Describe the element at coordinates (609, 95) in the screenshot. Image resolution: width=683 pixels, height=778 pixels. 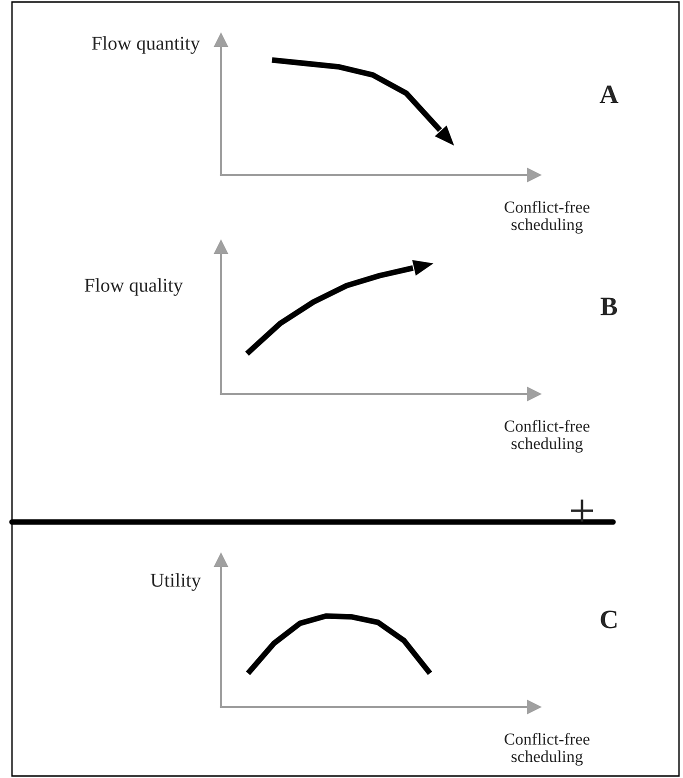
I see `text: A` at that location.